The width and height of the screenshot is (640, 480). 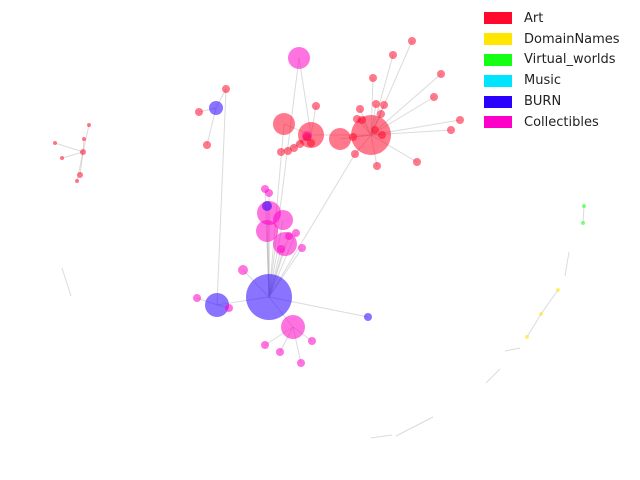 I want to click on legend-item-music: Music, so click(x=552, y=80).